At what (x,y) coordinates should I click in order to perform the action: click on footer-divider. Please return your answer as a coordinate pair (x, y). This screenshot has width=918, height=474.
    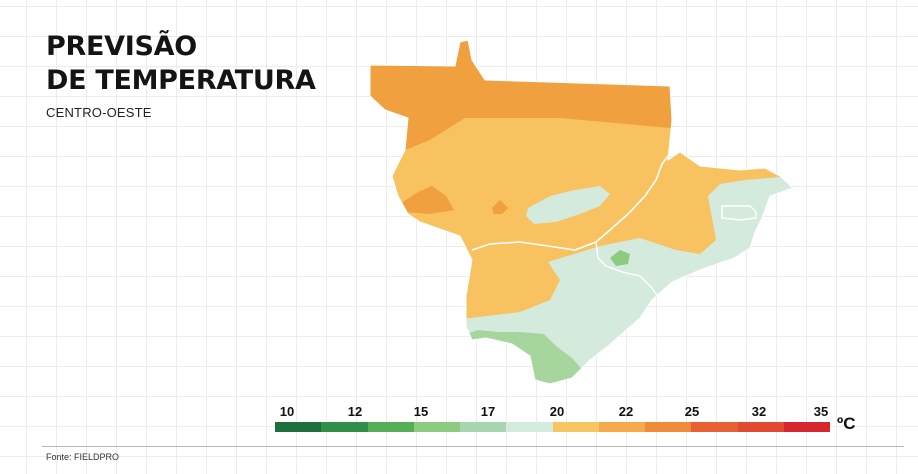
    Looking at the image, I should click on (473, 446).